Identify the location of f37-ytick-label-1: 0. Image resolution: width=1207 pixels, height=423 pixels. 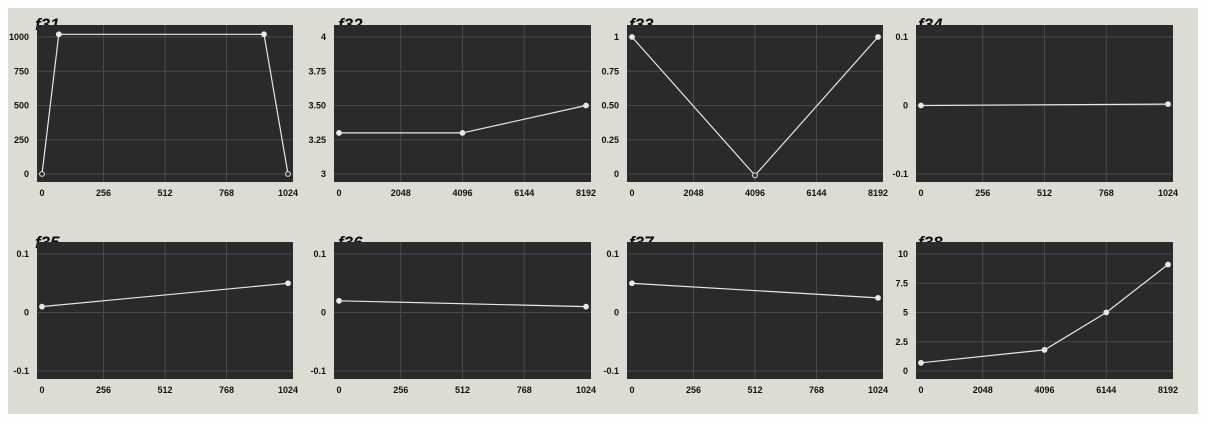
(616, 313).